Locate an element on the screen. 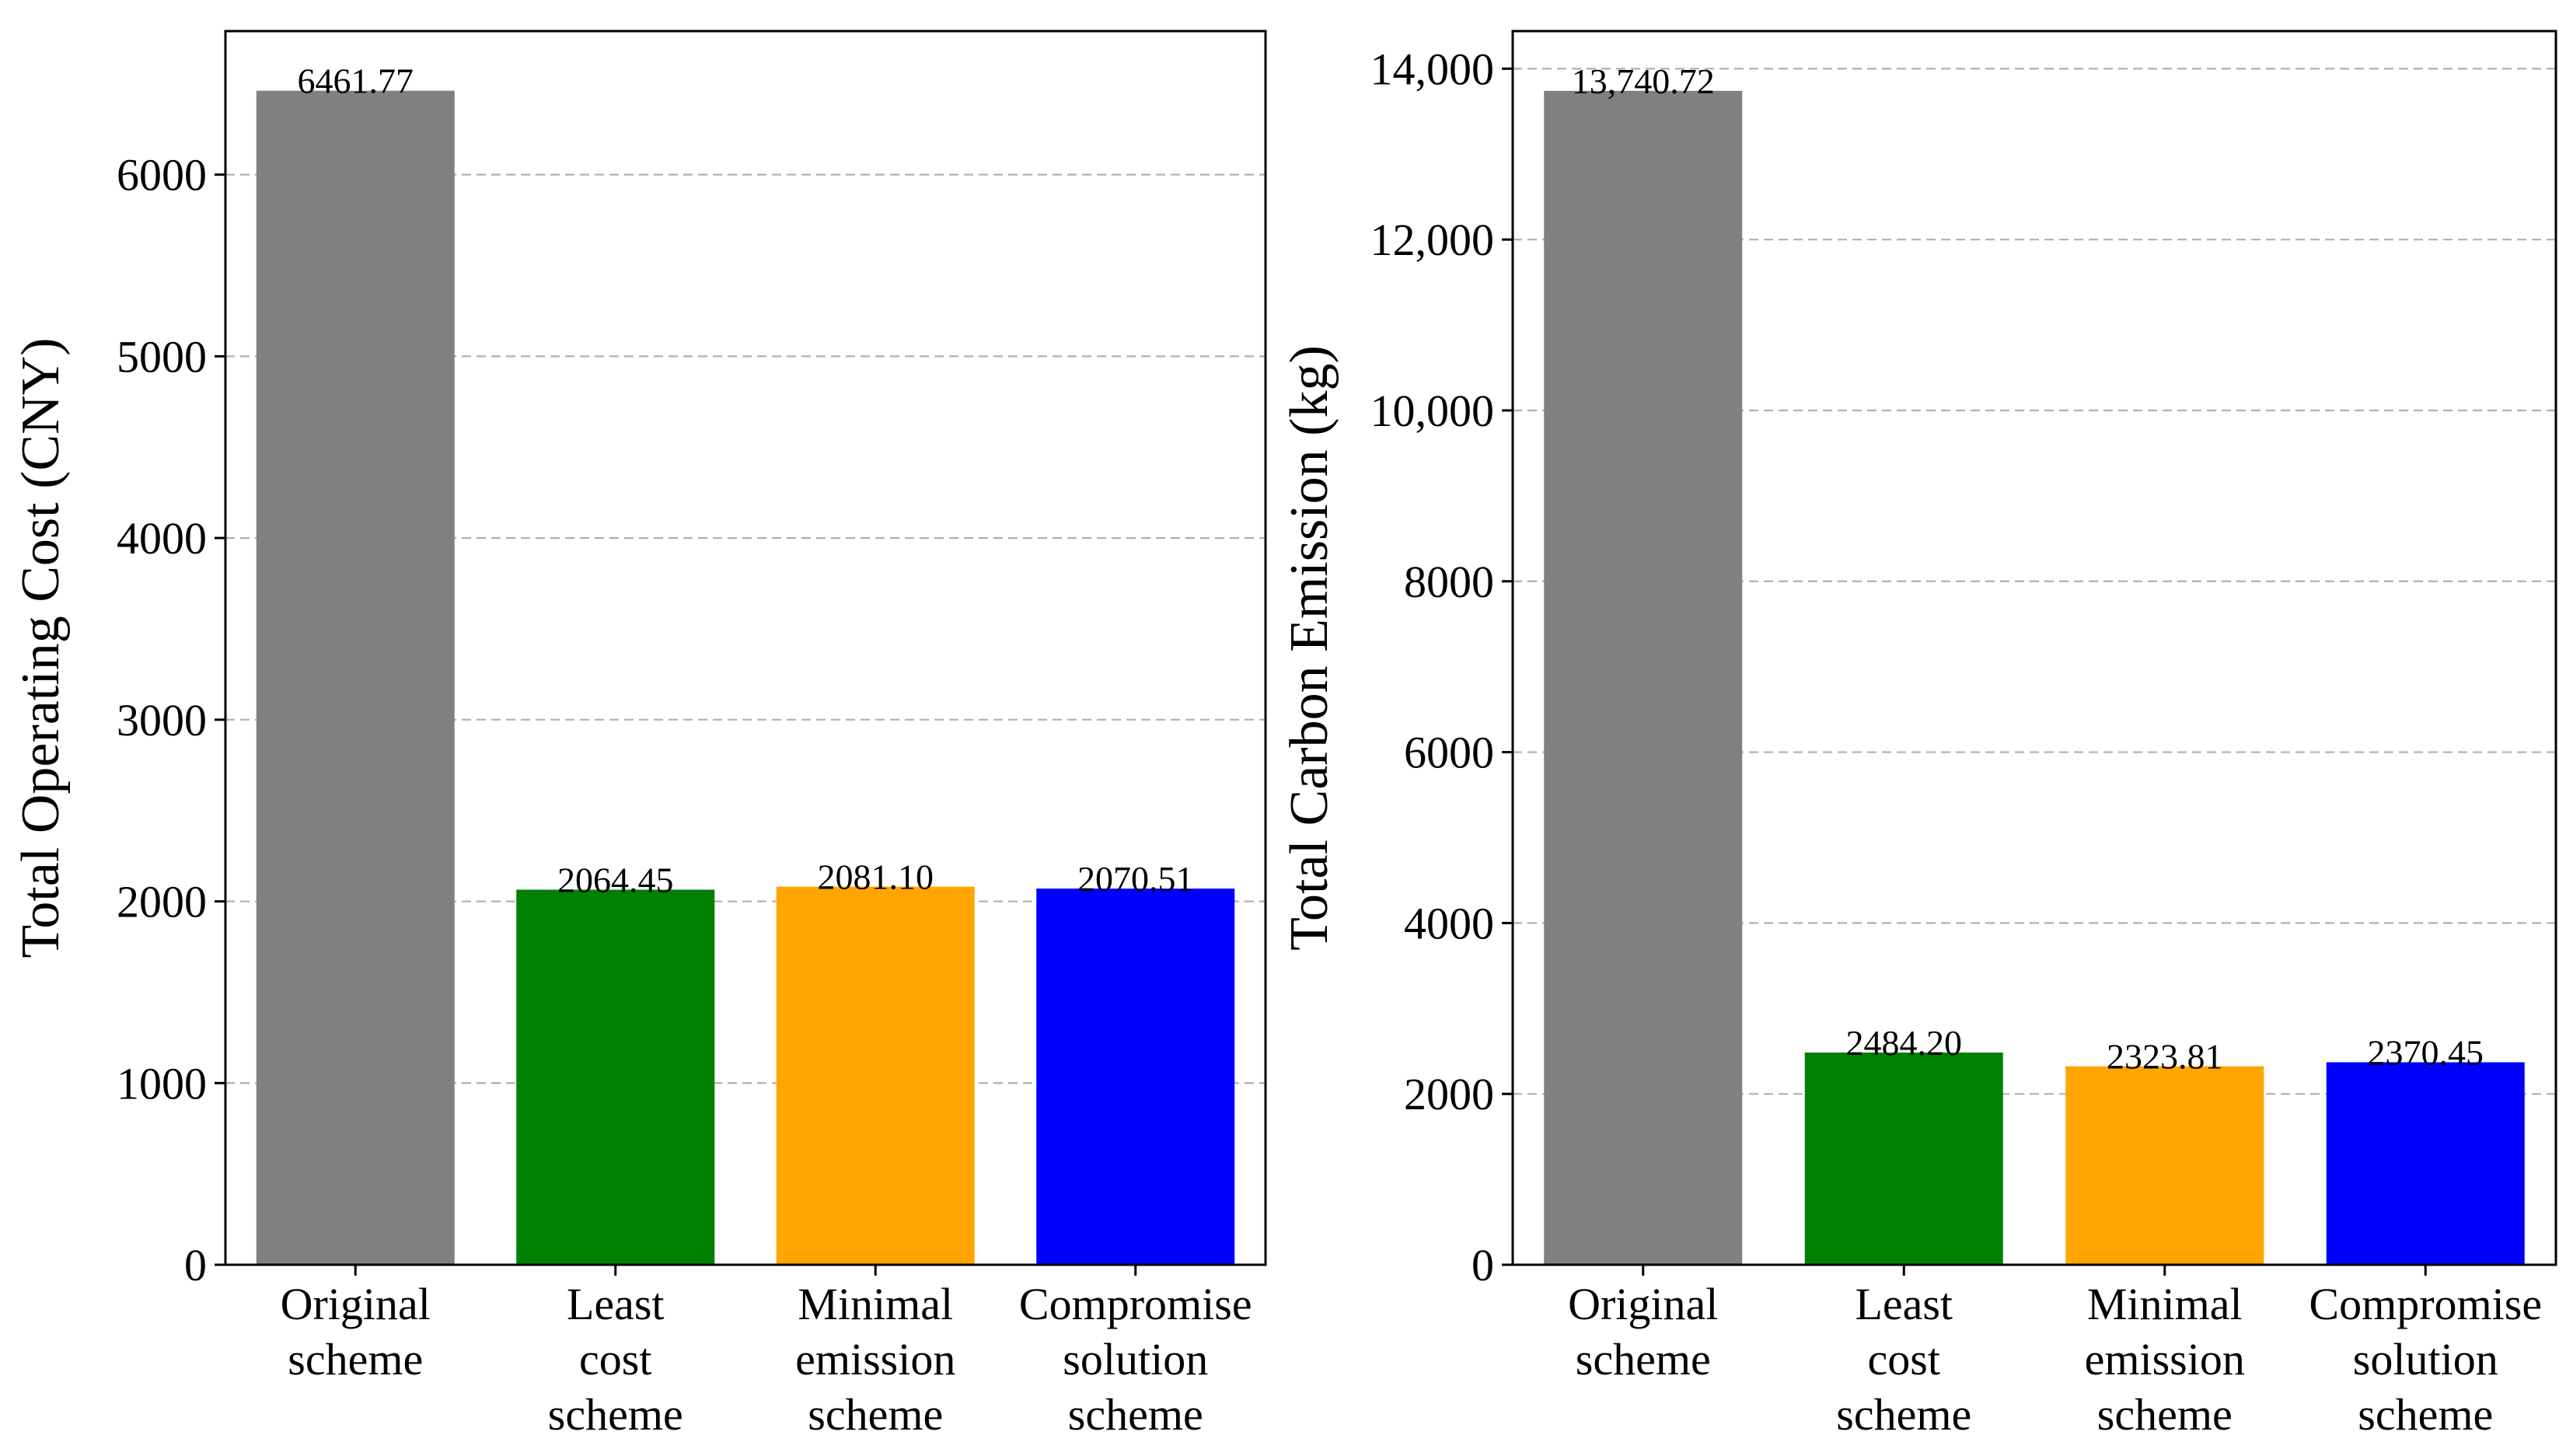 Image resolution: width=2573 pixels, height=1456 pixels. bar-value-label: 2484.20 is located at coordinates (1904, 1043).